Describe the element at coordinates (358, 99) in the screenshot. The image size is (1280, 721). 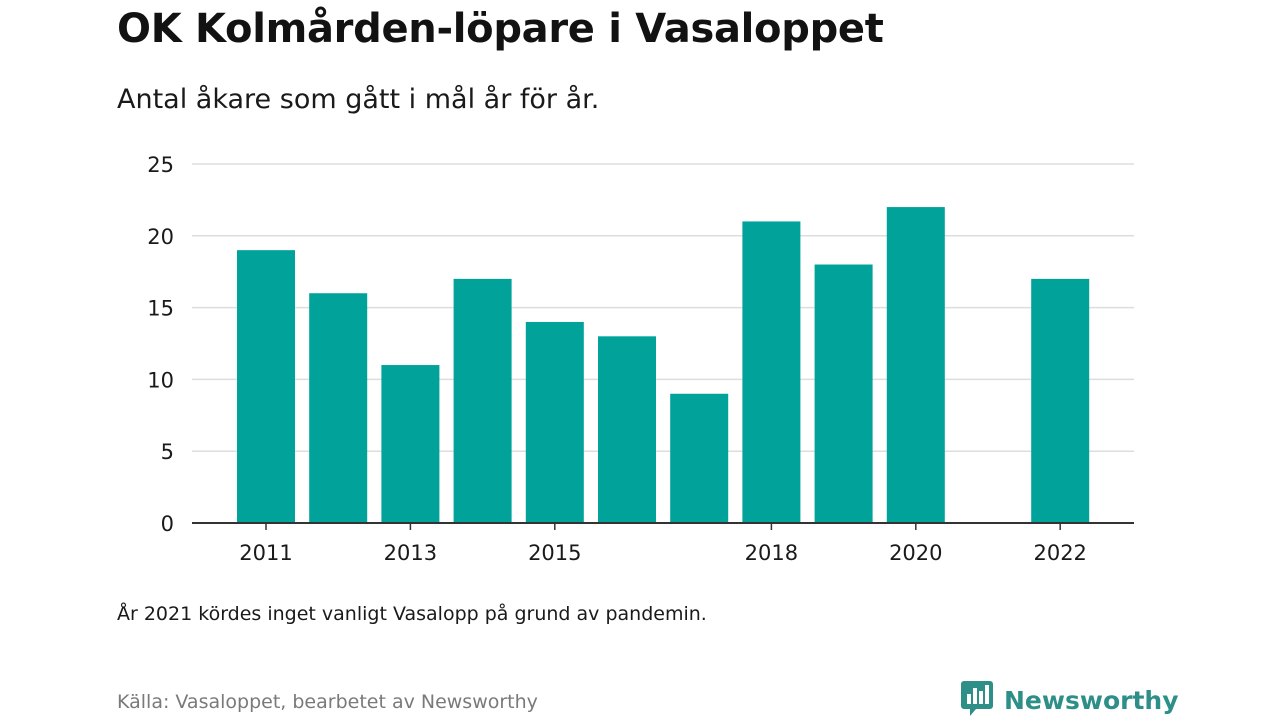
I see `chart-subtitle: Antal åkare som gått i mål år för år.` at that location.